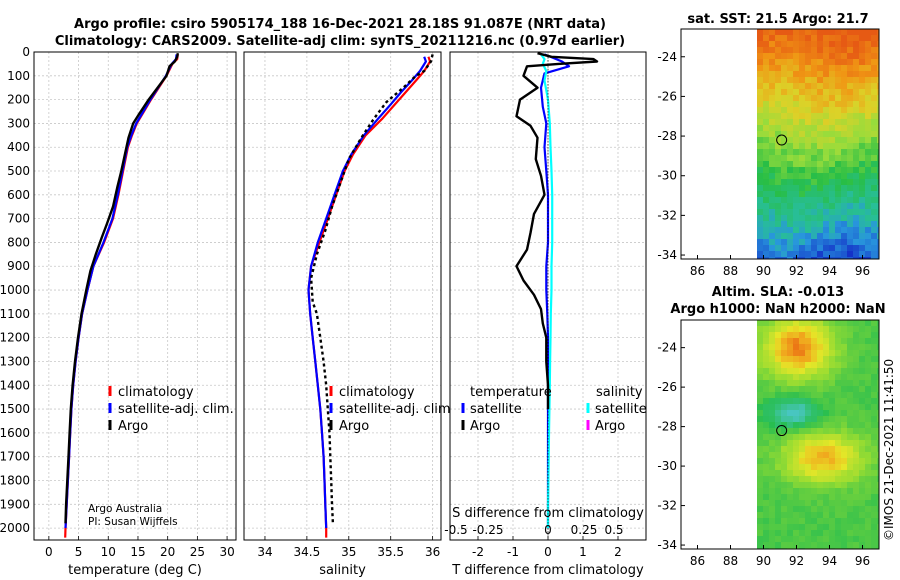 This screenshot has height=580, width=900. What do you see at coordinates (18, 123) in the screenshot?
I see `y-tick-label: 300` at bounding box center [18, 123].